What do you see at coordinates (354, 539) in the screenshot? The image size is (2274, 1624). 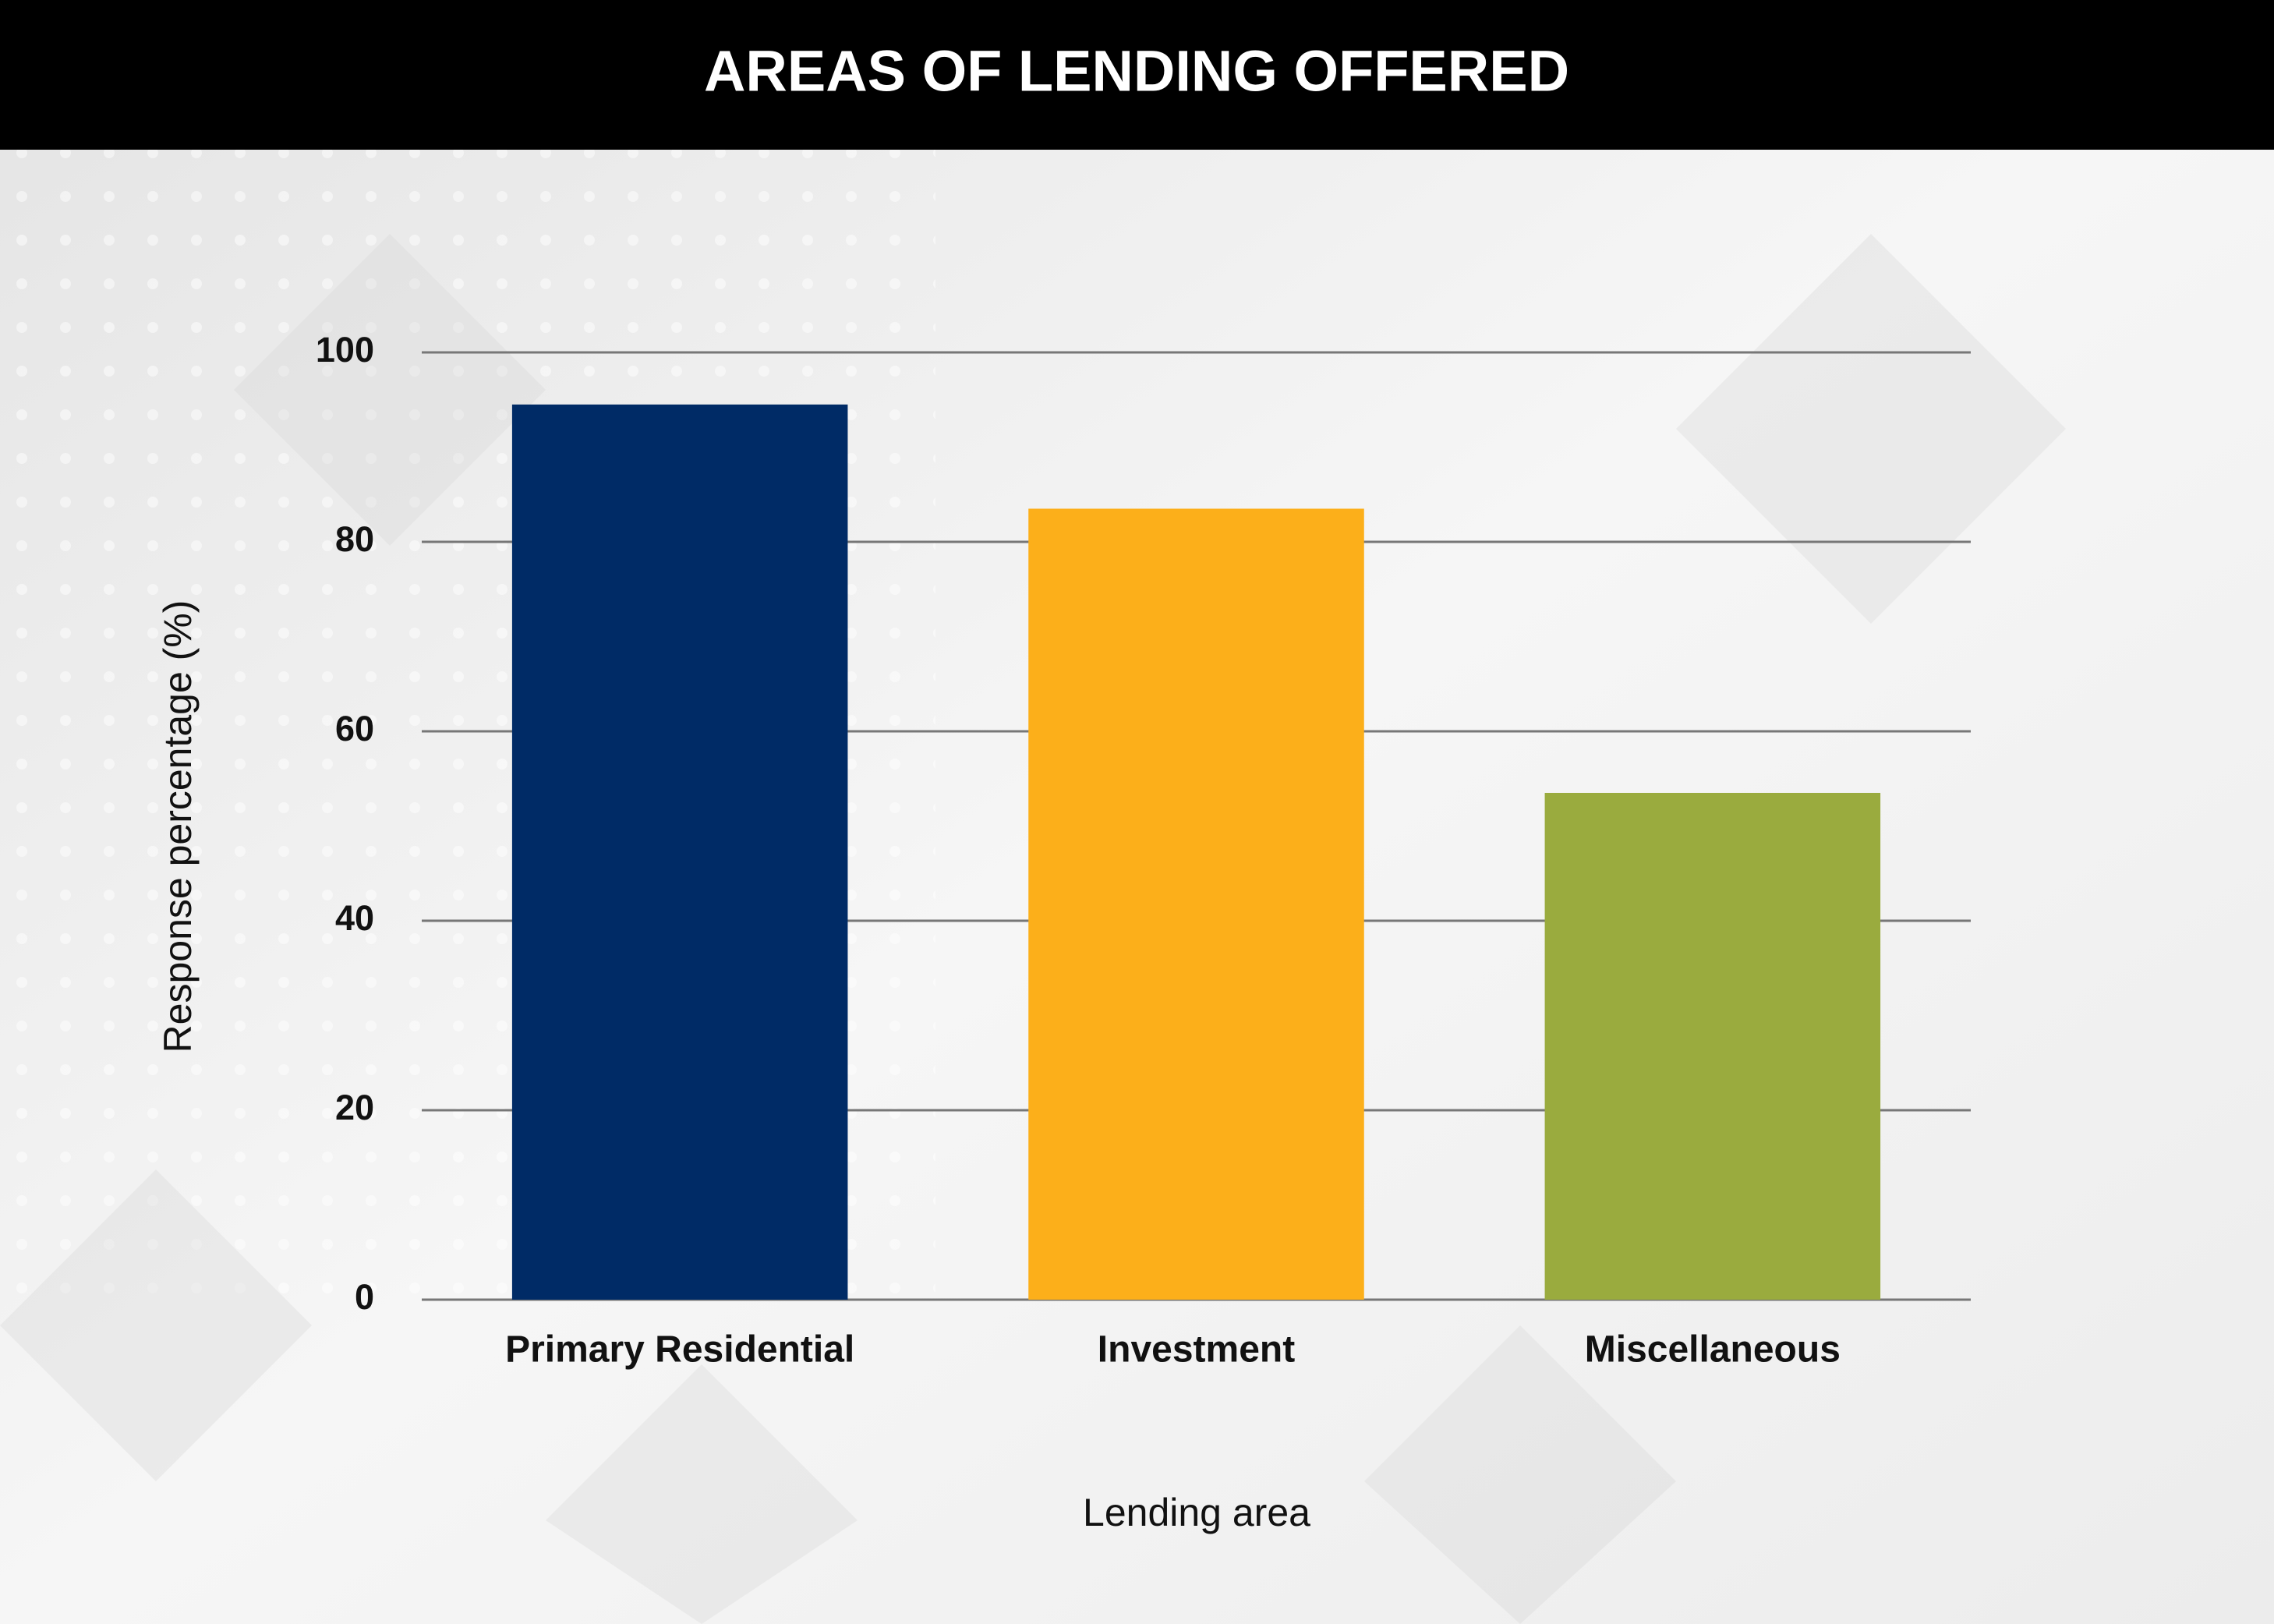 I see `y-tick-label: 80` at bounding box center [354, 539].